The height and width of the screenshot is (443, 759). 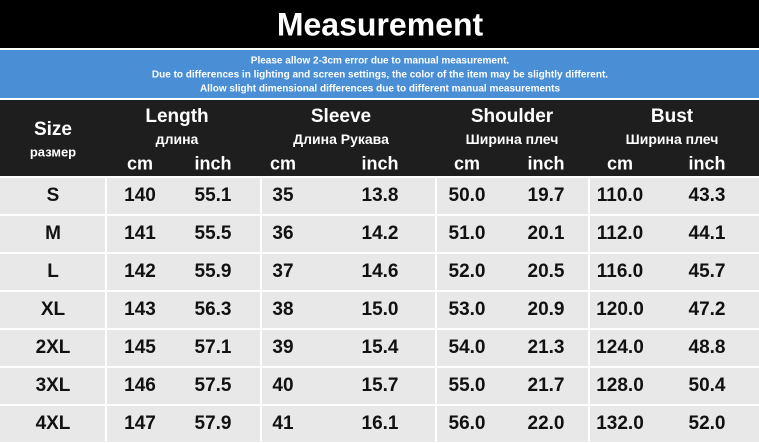 What do you see at coordinates (546, 385) in the screenshot?
I see `measure-value: 21.7` at bounding box center [546, 385].